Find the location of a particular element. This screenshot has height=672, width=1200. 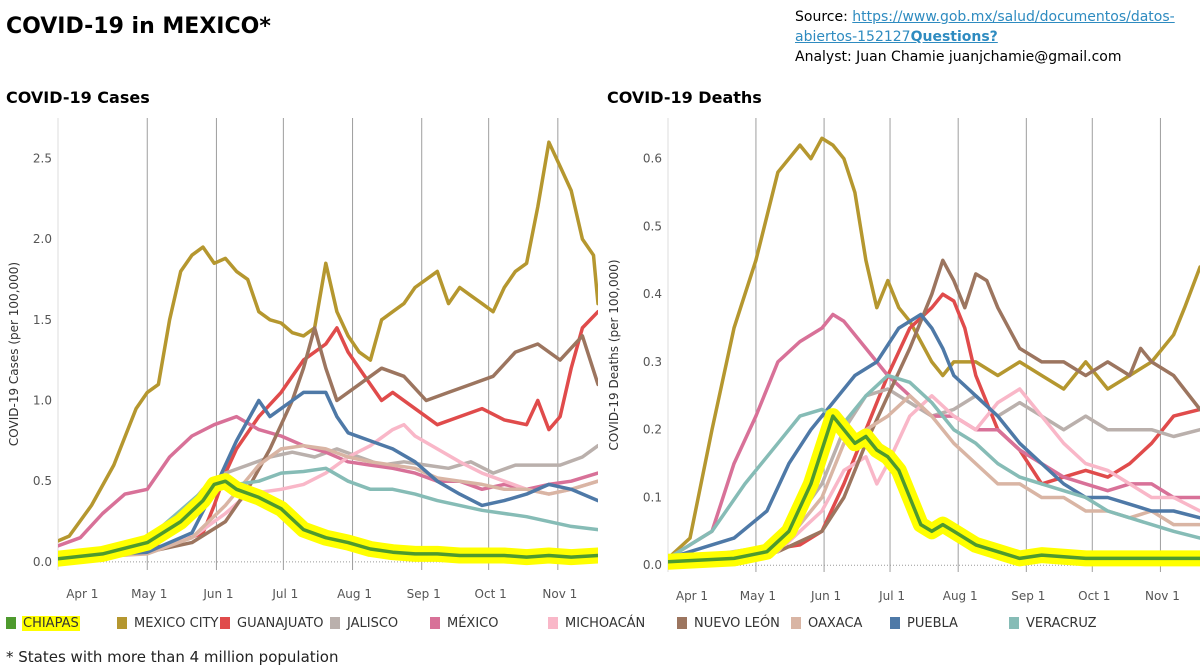

legend-swatch-nuevo-leon is located at coordinates (682, 623).